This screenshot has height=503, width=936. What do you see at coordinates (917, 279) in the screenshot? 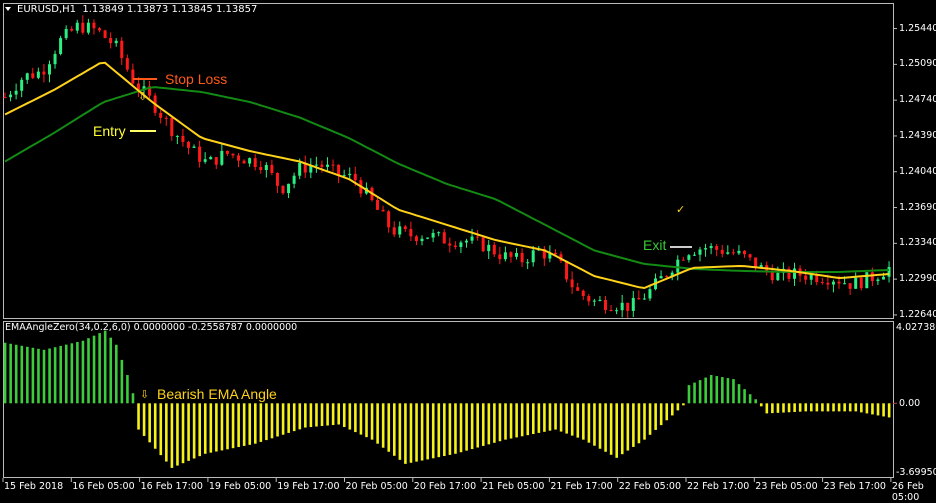
I see `price-tick-label: 1.22990` at bounding box center [917, 279].